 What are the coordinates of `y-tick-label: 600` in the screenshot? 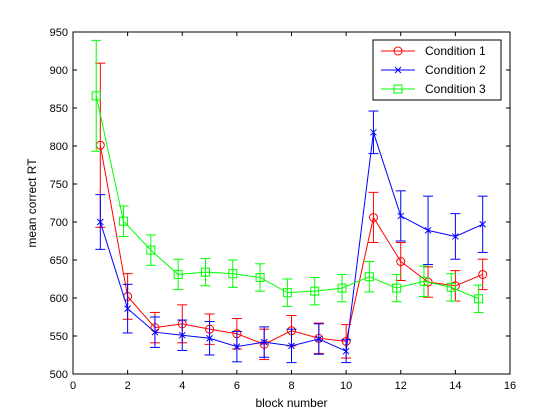 It's located at (59, 299).